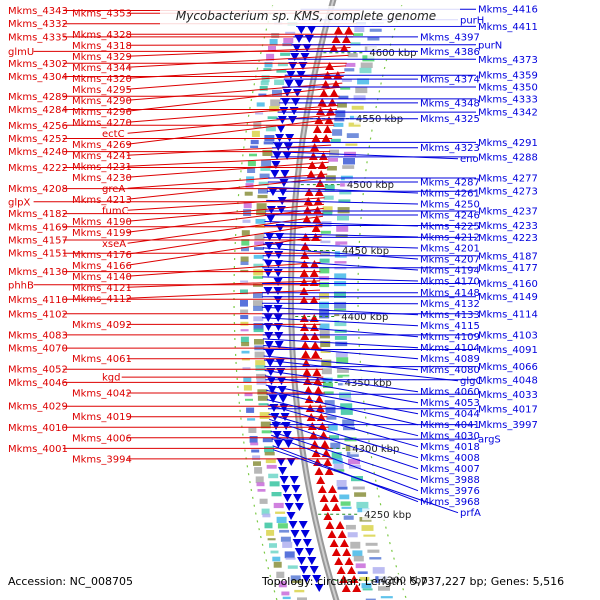 The image size is (600, 600). Describe the element at coordinates (19, 202) in the screenshot. I see `forward-gene-label: glpX` at that location.